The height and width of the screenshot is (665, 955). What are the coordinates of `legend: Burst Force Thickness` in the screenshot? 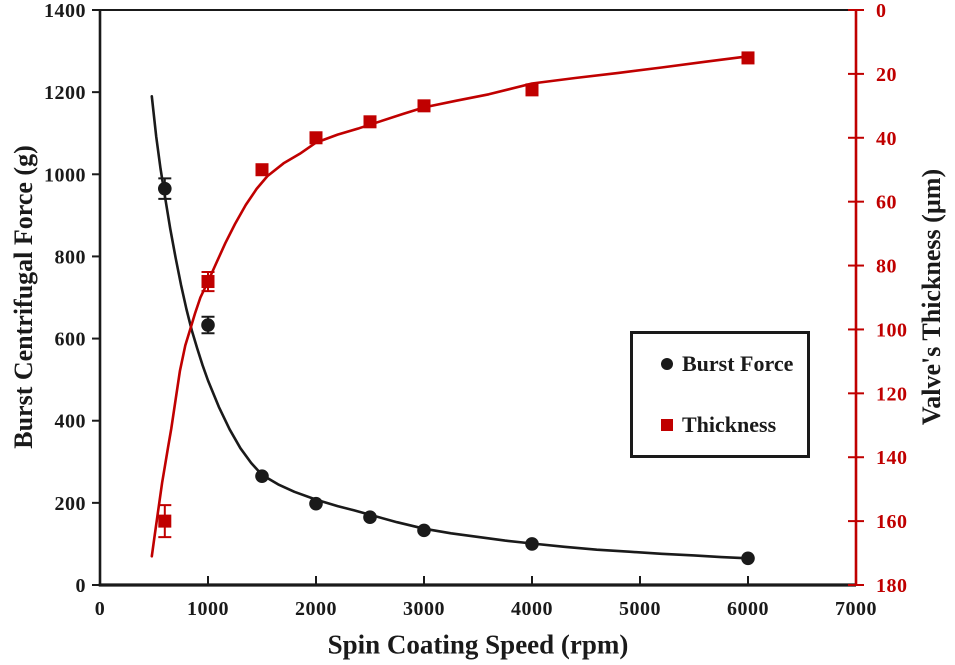 It's located at (720, 394).